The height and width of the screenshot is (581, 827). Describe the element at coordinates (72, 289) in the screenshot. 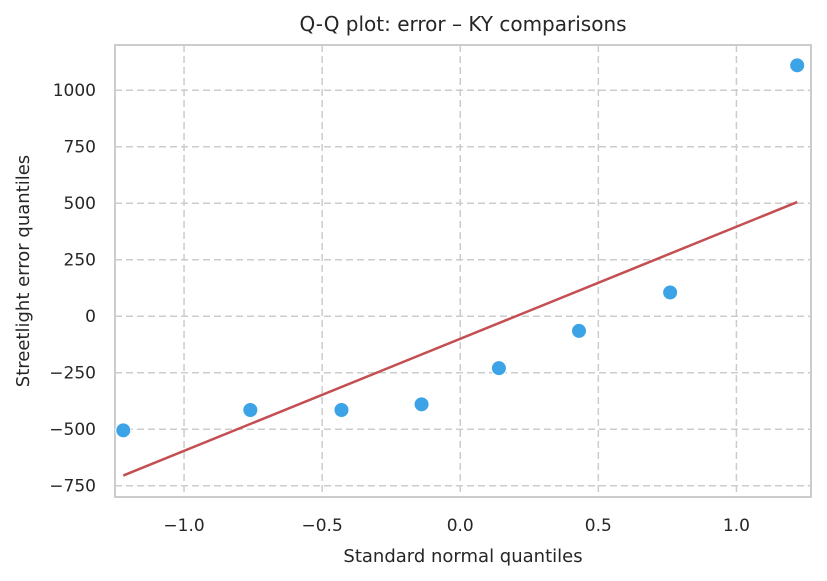

I see `y-axis-ticks: −750 −500 −250 0 250 500 750 1000` at that location.